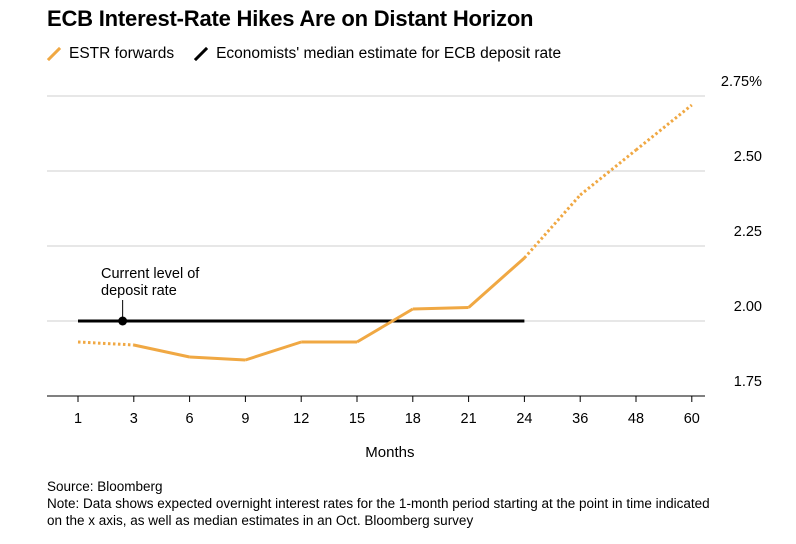  I want to click on x-tick-label: 12, so click(301, 419).